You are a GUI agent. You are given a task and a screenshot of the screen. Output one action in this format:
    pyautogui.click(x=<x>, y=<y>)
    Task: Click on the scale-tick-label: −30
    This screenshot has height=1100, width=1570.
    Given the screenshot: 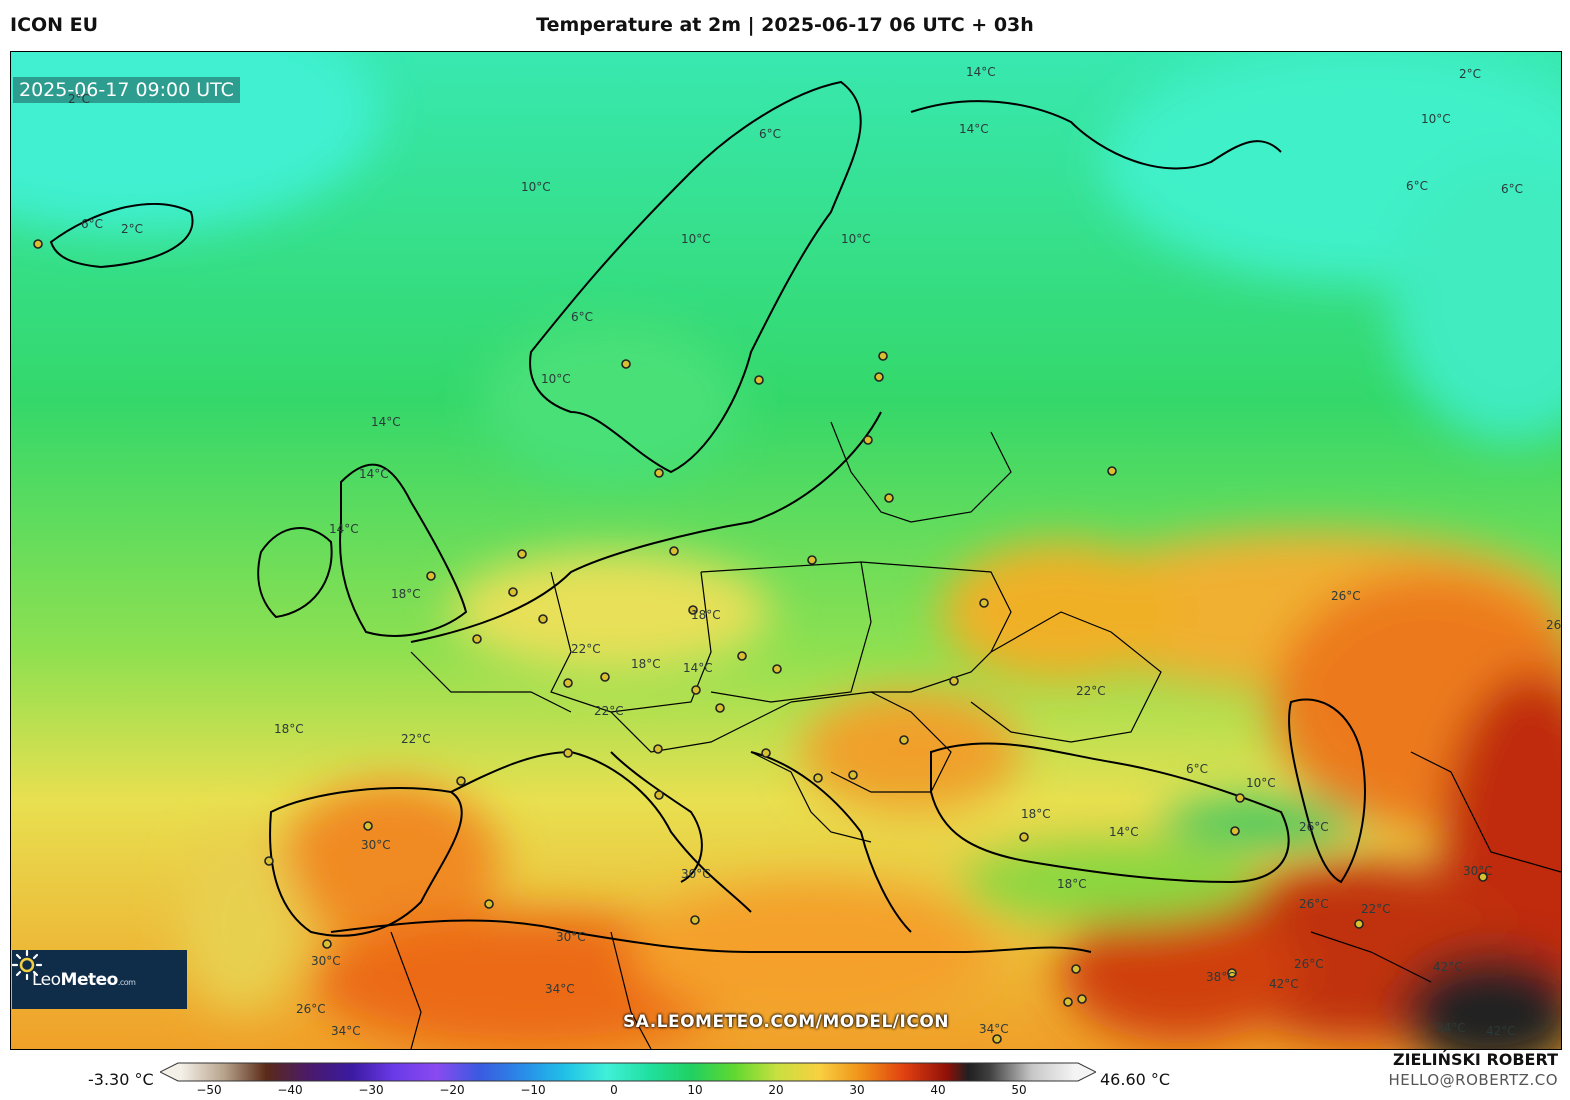 What is the action you would take?
    pyautogui.click(x=371, y=1090)
    